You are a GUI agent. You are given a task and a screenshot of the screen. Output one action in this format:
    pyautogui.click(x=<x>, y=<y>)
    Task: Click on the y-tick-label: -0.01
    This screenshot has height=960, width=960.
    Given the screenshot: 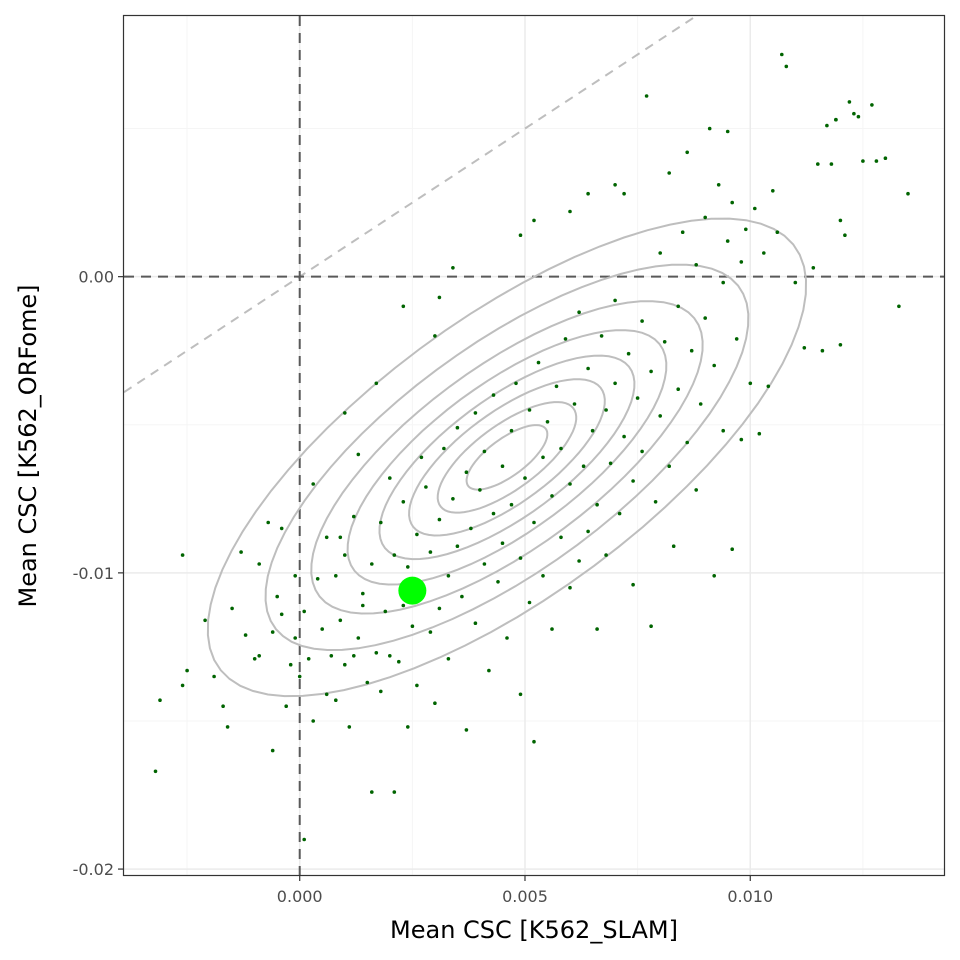 What is the action you would take?
    pyautogui.click(x=93, y=573)
    